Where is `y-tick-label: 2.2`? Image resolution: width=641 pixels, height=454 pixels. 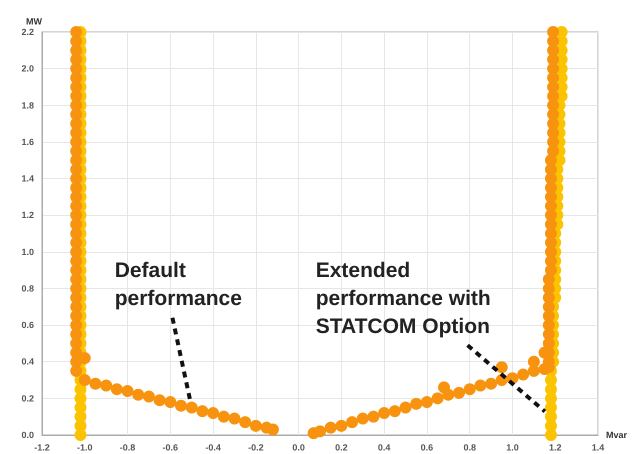
y-tick-label: 2.2 is located at coordinates (27, 32).